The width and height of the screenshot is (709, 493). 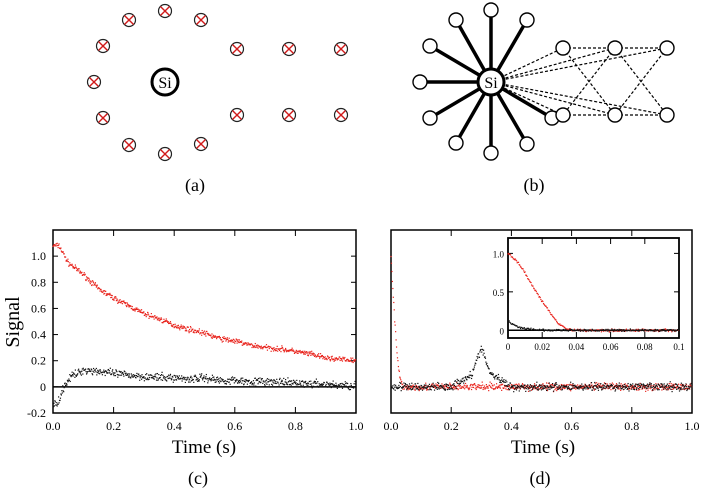 I want to click on site-marker-8-cross-b, so click(x=103, y=118).